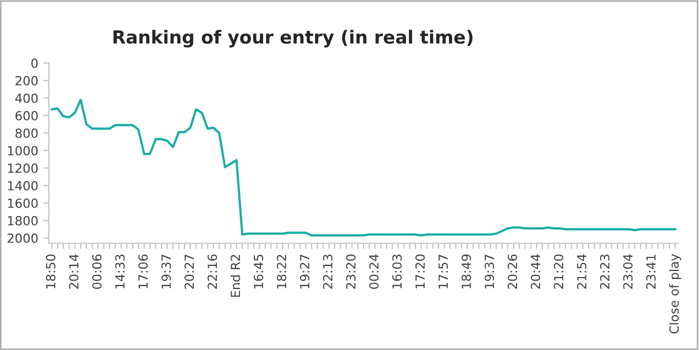 The height and width of the screenshot is (350, 699). Describe the element at coordinates (305, 271) in the screenshot. I see `x-tick-label: 19:27` at that location.